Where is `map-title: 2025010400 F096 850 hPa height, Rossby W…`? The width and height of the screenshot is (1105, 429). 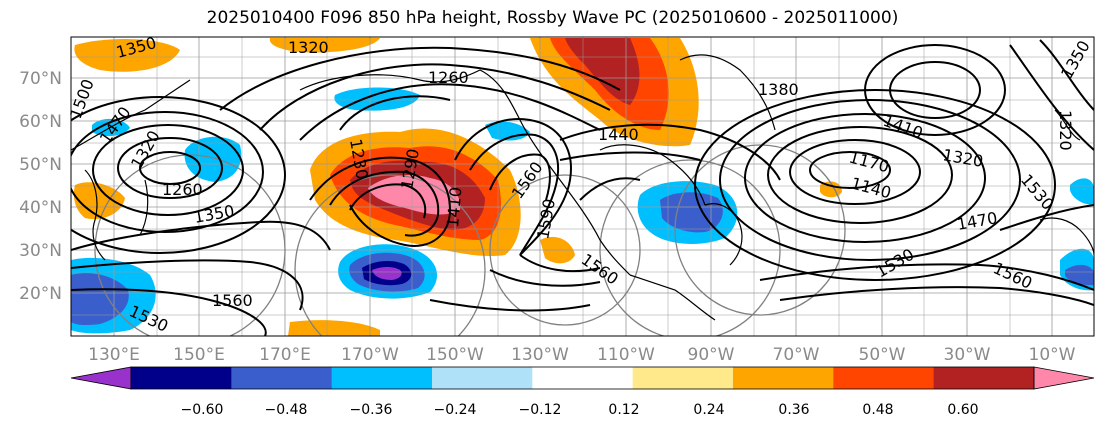
map-title: 2025010400 F096 850 hPa height, Rossby W… is located at coordinates (552, 18).